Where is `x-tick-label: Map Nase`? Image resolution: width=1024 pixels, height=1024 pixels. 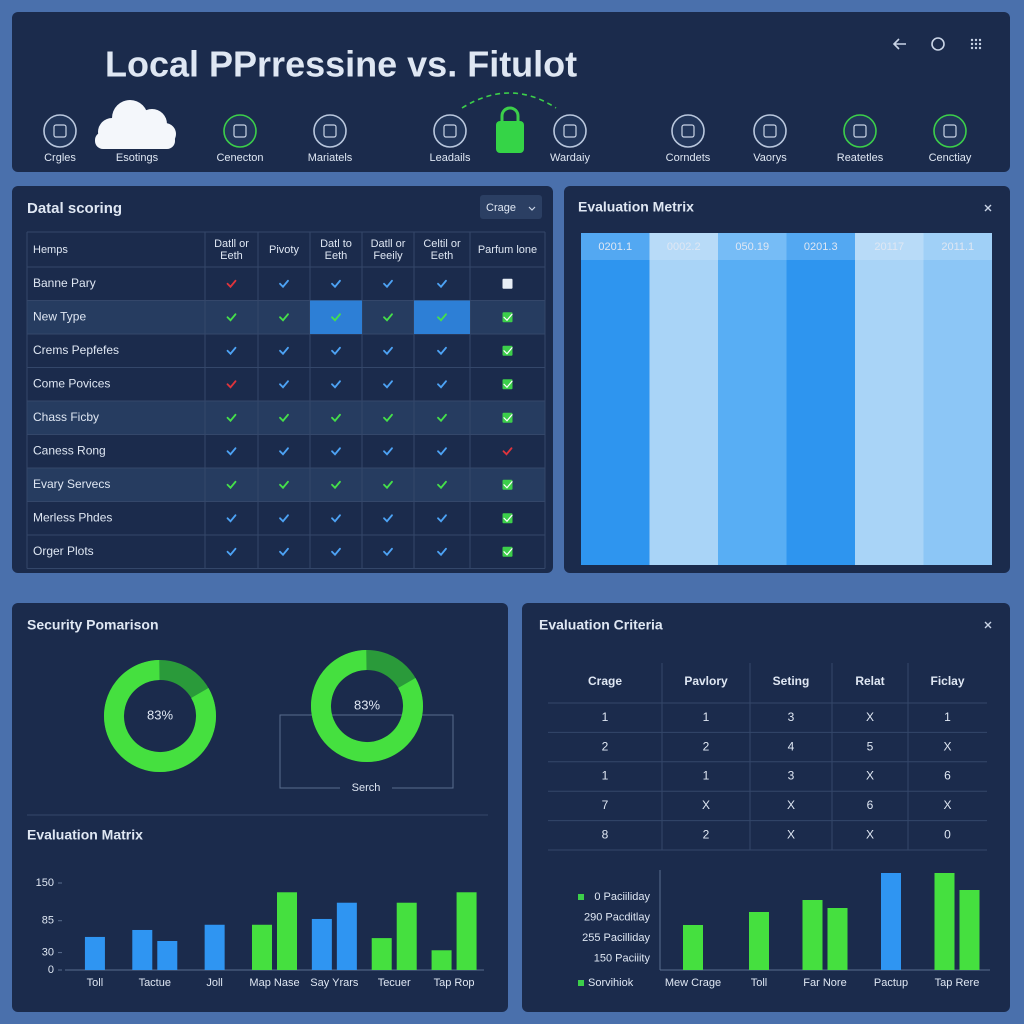 x-tick-label: Map Nase is located at coordinates (274, 983).